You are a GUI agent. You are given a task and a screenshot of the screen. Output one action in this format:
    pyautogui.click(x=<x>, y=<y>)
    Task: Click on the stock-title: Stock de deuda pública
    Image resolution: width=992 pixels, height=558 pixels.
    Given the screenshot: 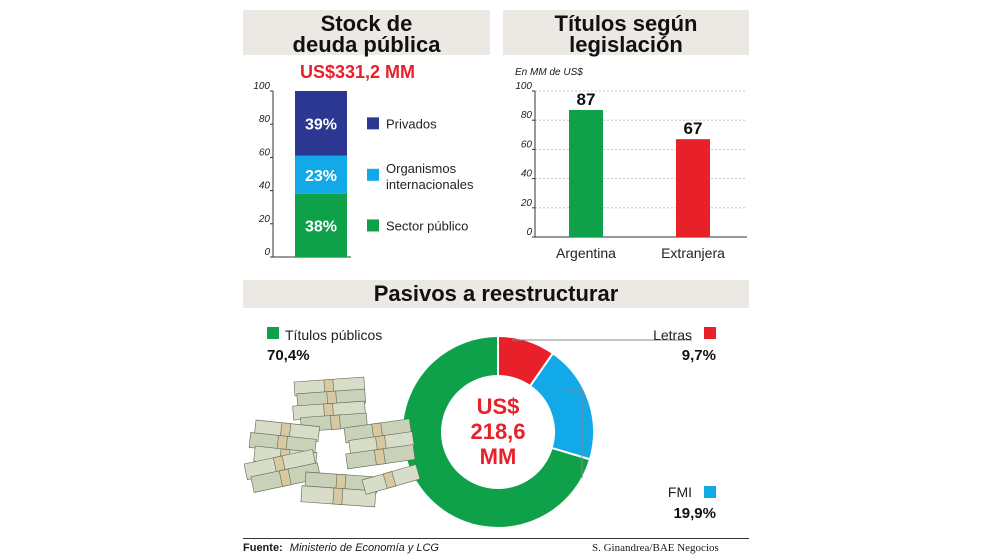 What is the action you would take?
    pyautogui.click(x=366, y=33)
    